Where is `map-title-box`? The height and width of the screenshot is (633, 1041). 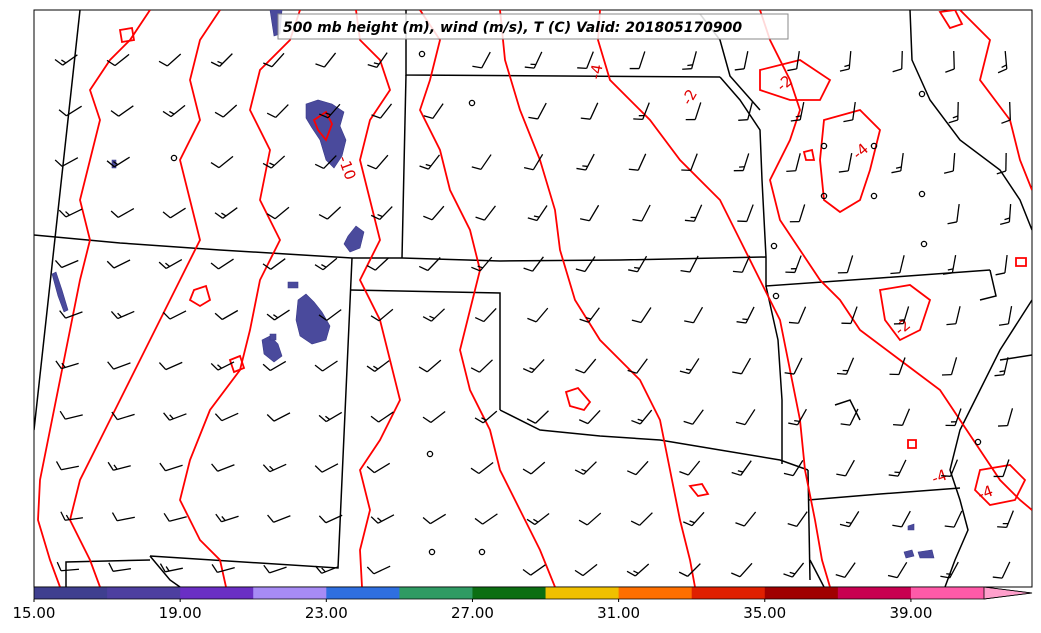
map-title-box is located at coordinates (533, 26).